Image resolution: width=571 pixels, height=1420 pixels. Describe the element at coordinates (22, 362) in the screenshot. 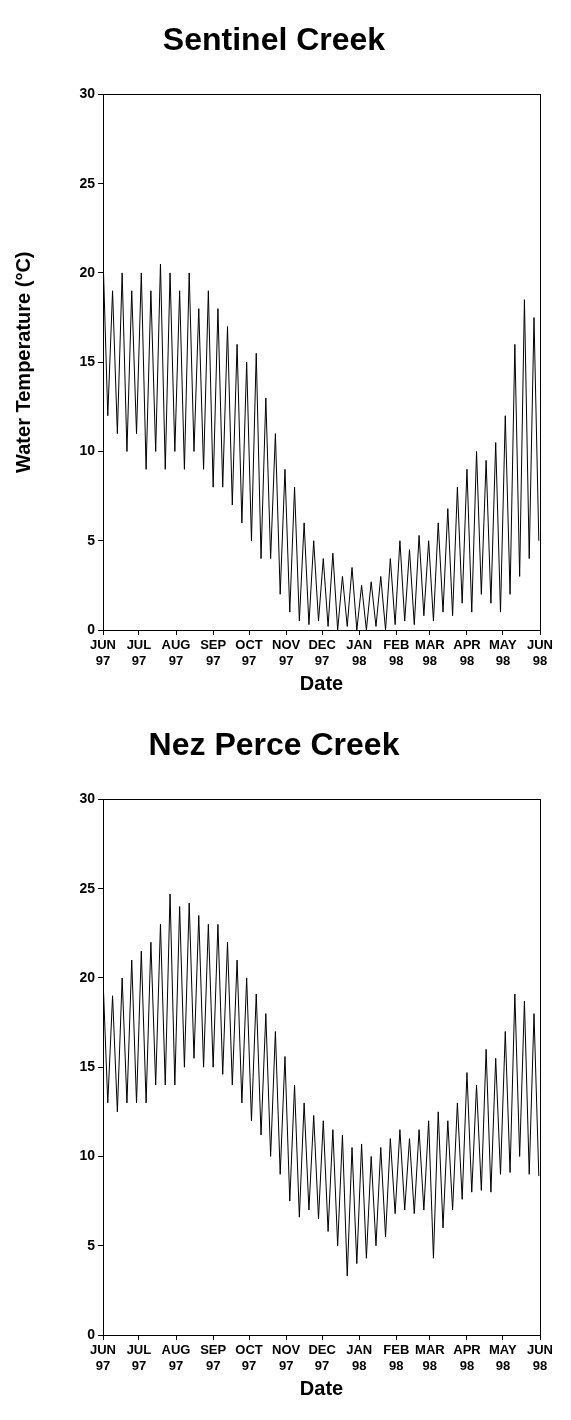

I see `y-axis-title: Water Temperature (°C)` at that location.